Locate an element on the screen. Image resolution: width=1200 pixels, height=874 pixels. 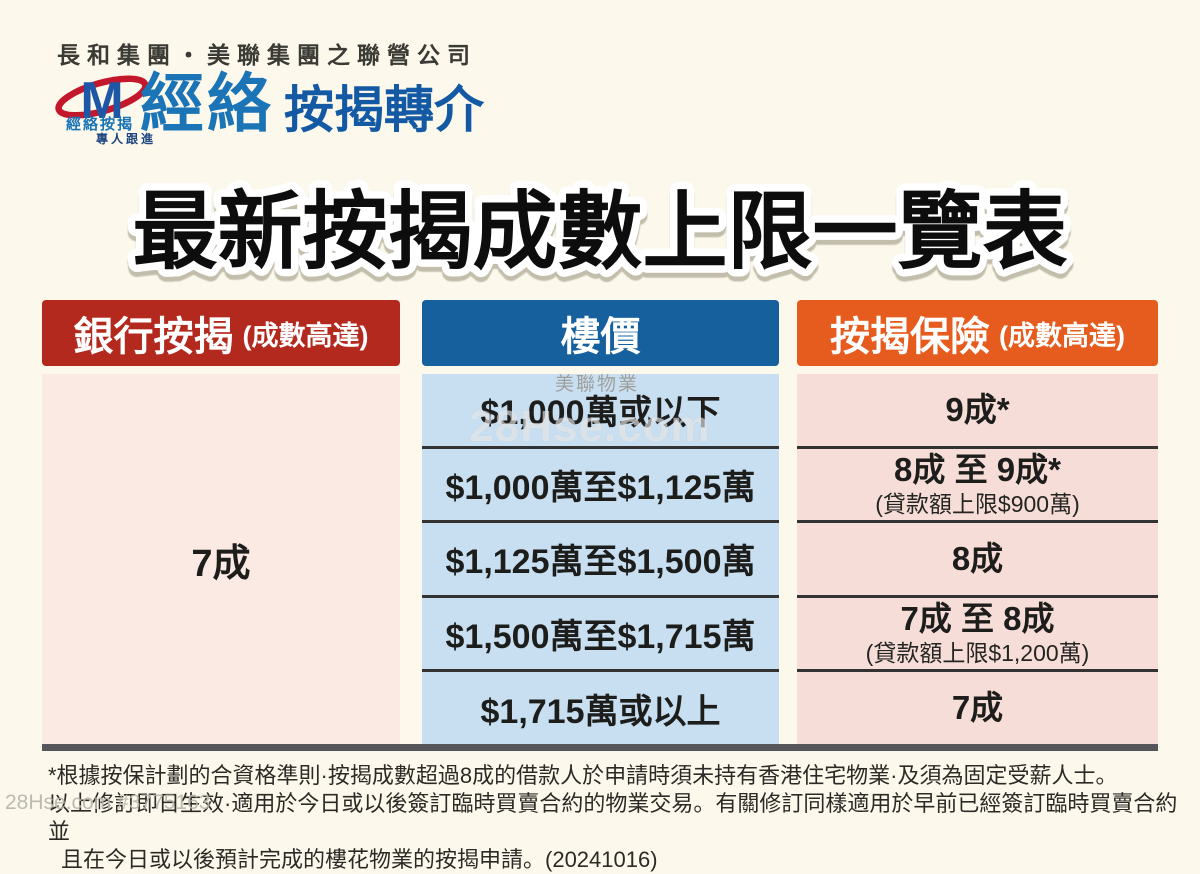
column-header-price: 樓價 is located at coordinates (600, 333).